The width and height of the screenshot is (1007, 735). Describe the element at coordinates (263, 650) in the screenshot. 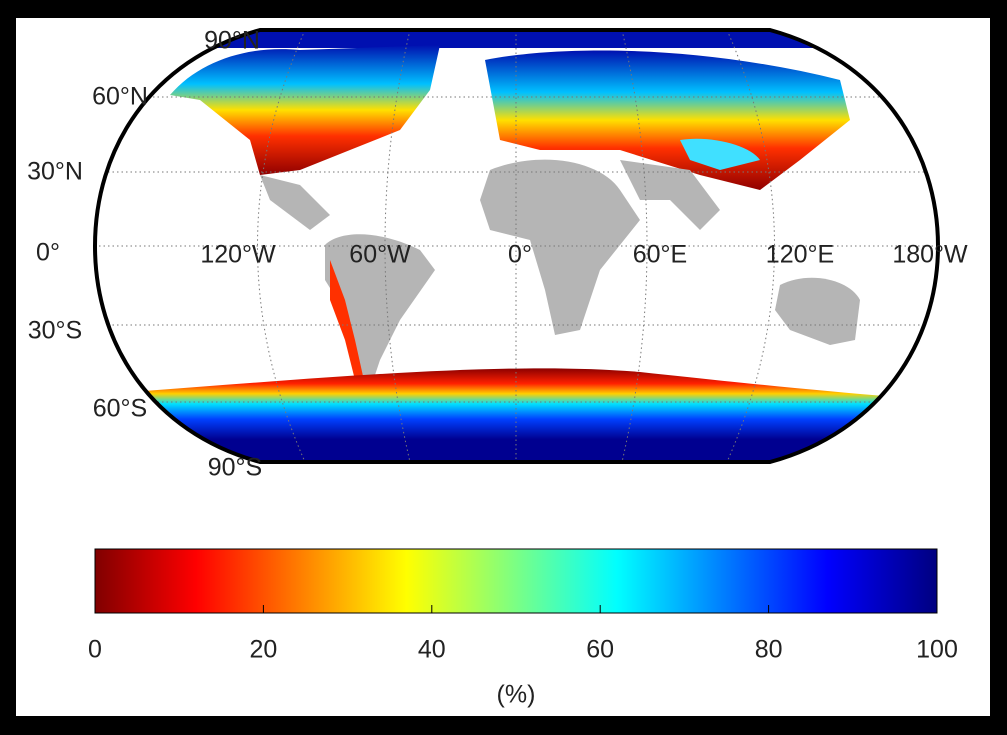

I see `colorbar-tick-label: 20` at that location.